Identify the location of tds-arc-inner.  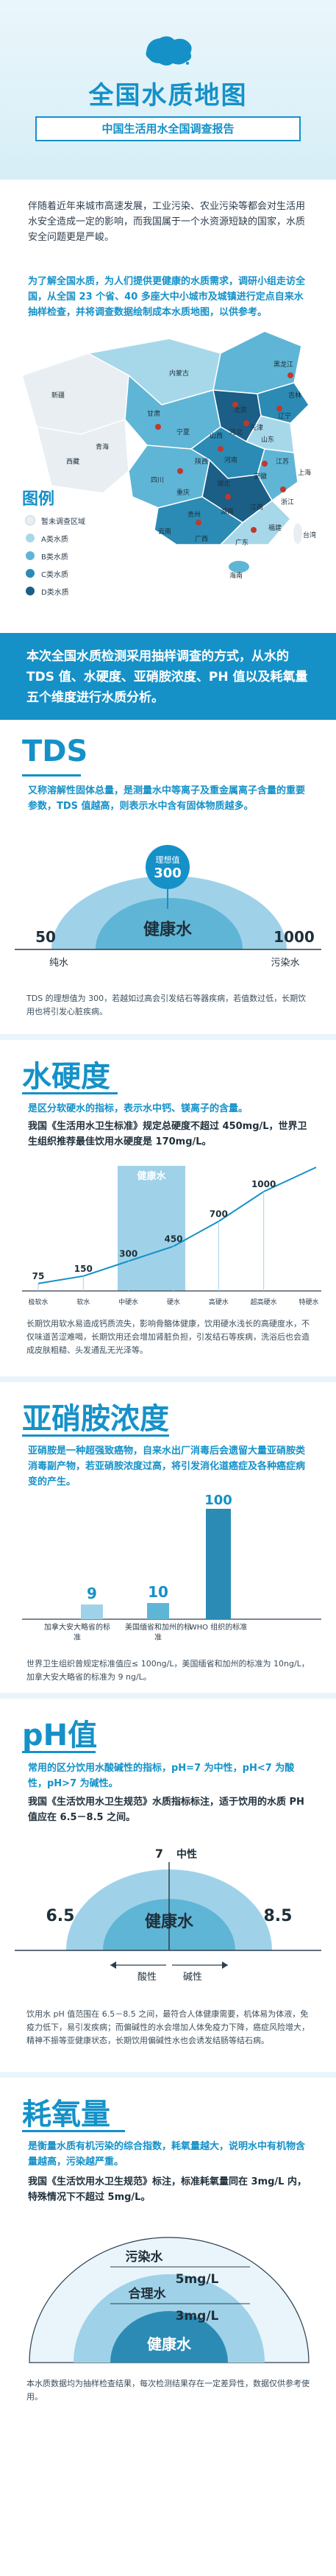
(169, 923).